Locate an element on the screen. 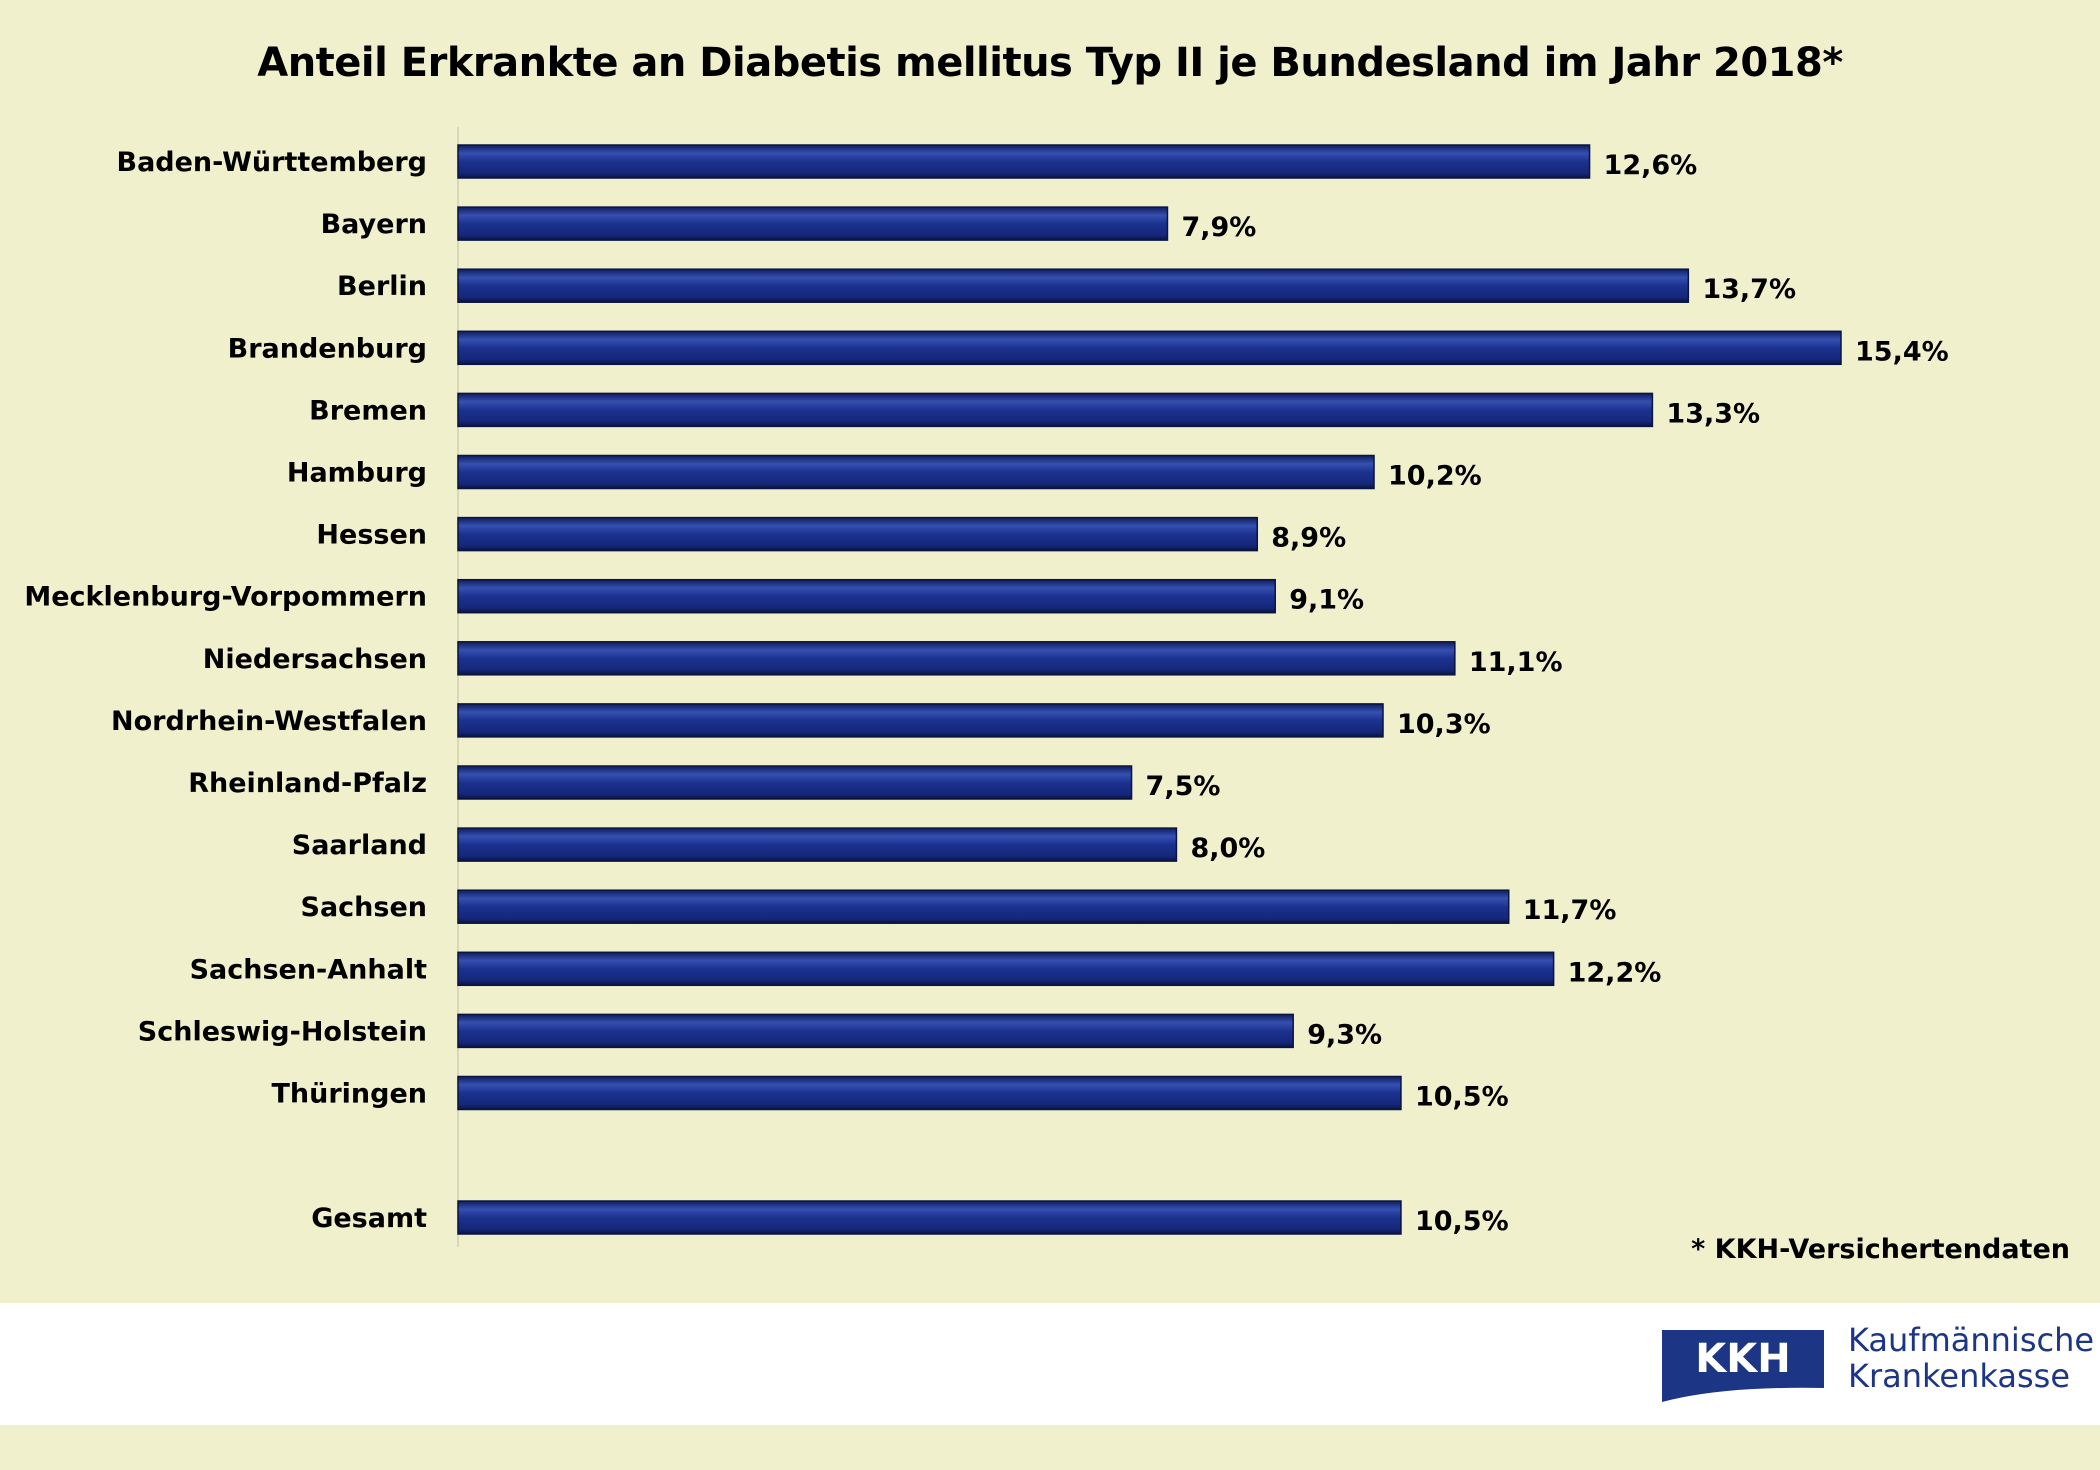 Image resolution: width=2100 pixels, height=1470 pixels. category-label: Sachsen-Anhalt is located at coordinates (309, 969).